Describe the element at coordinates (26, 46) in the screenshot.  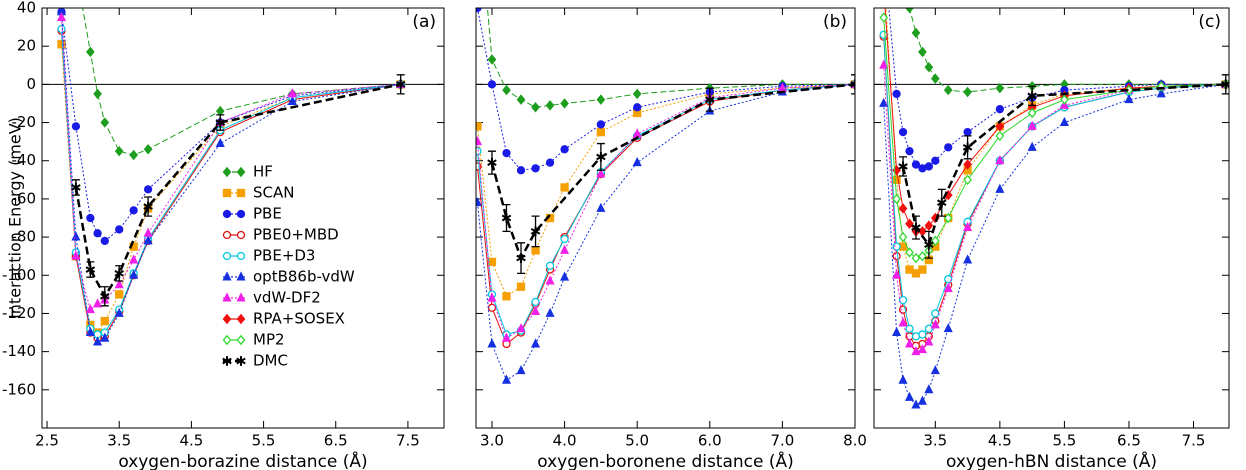
I see `y-tick-label: 20` at that location.